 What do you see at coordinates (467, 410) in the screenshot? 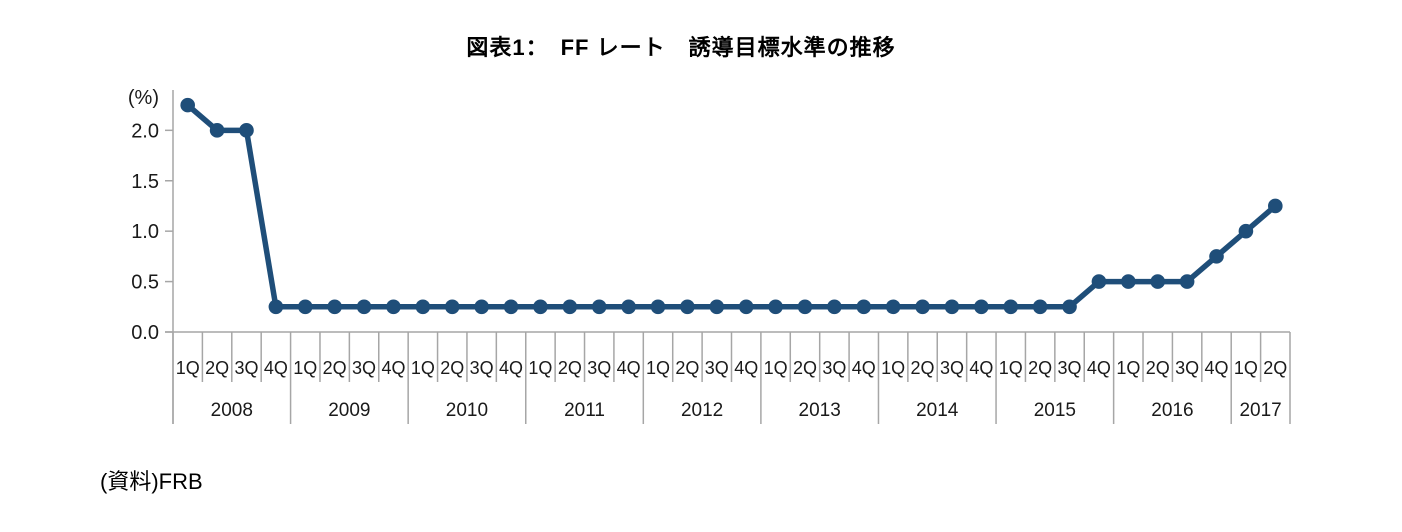
I see `x-axis-year-label: 2010` at bounding box center [467, 410].